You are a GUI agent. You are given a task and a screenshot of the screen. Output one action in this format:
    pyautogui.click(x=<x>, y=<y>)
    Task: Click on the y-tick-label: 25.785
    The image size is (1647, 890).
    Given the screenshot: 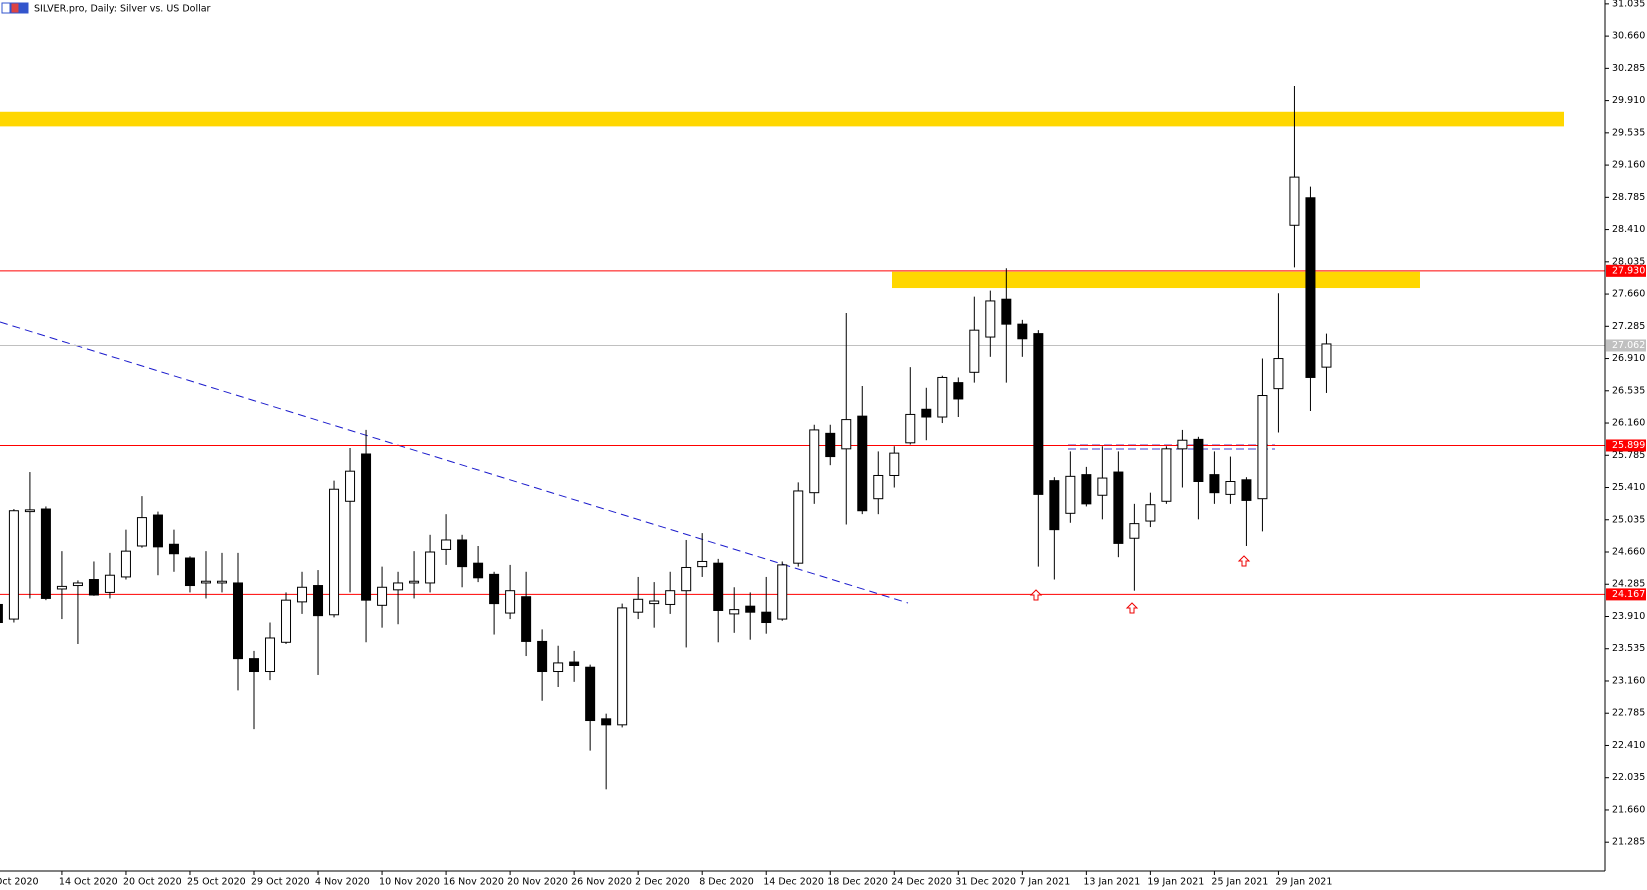 What is the action you would take?
    pyautogui.click(x=1628, y=455)
    